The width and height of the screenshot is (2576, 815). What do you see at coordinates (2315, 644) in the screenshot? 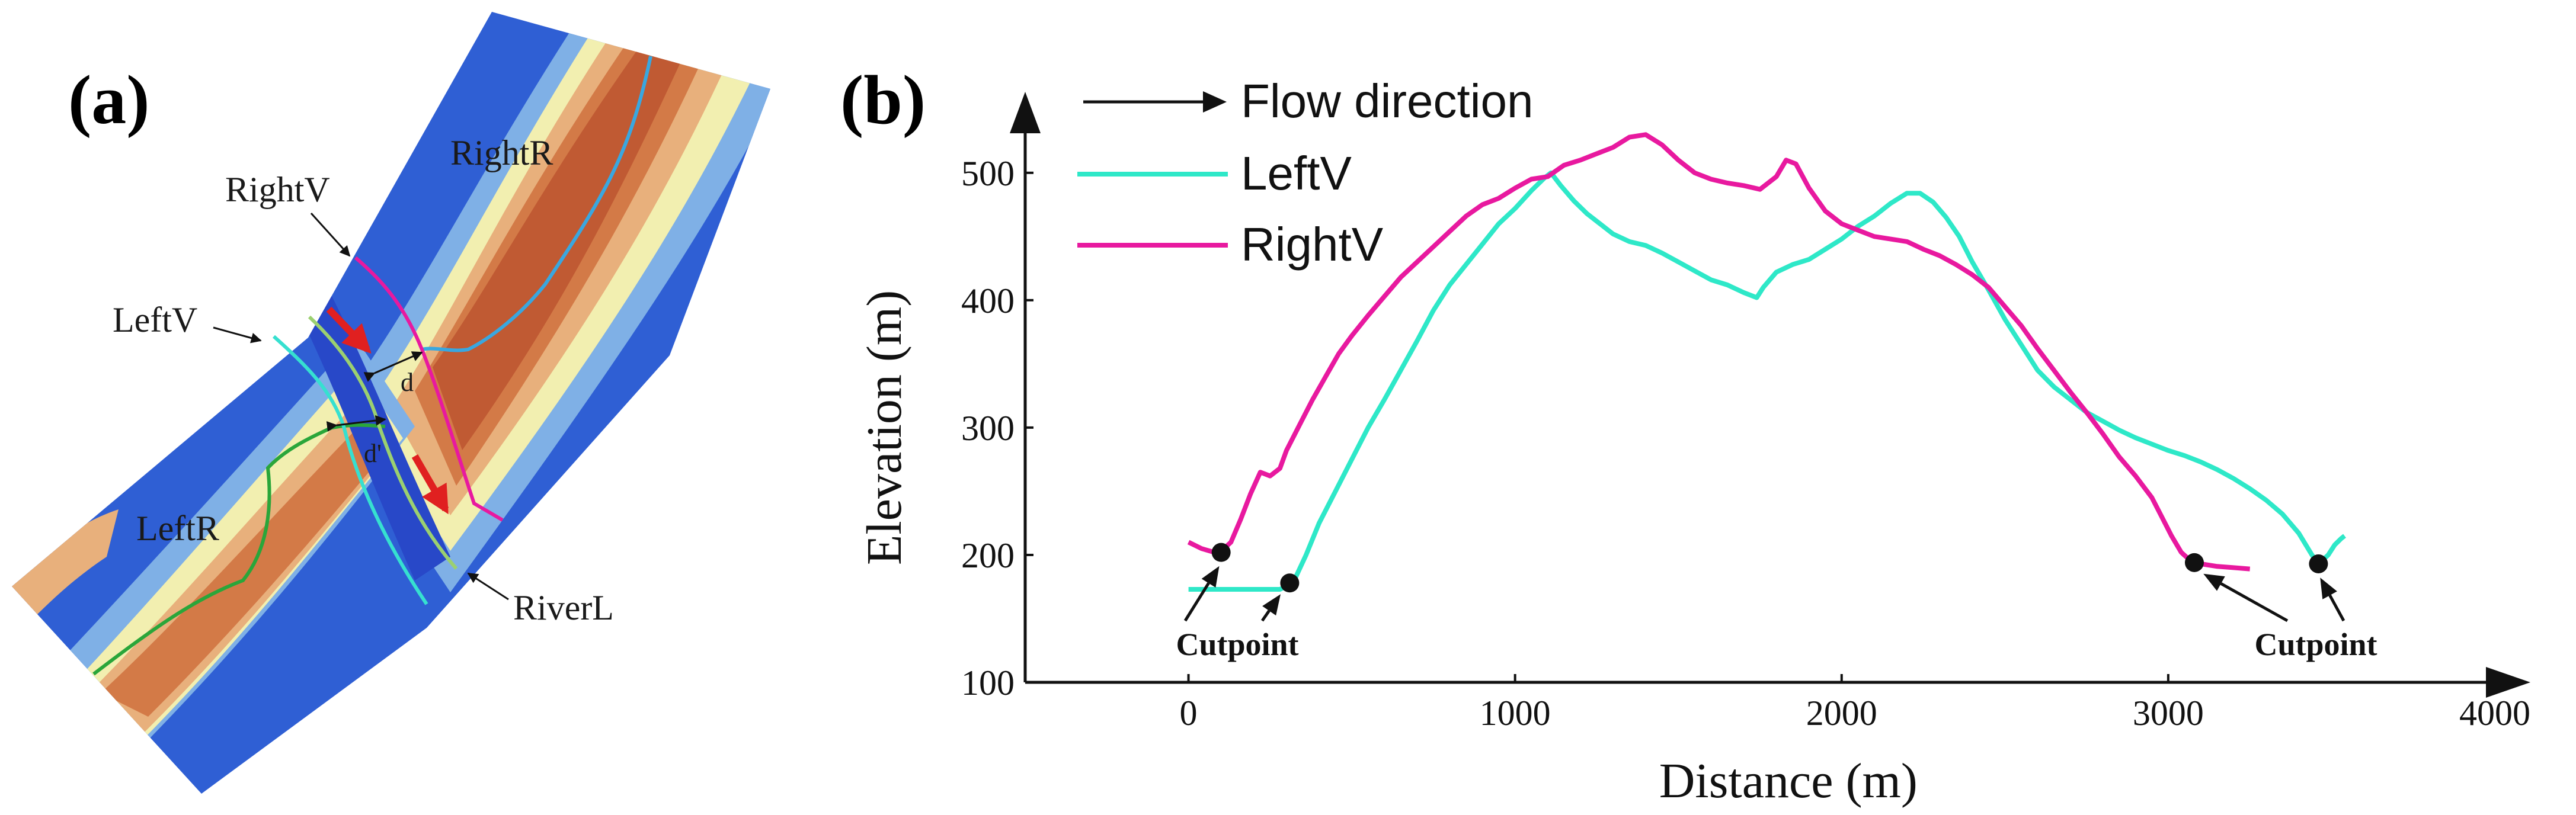
I see `cutpoint-label-right: Cutpoint` at bounding box center [2315, 644].